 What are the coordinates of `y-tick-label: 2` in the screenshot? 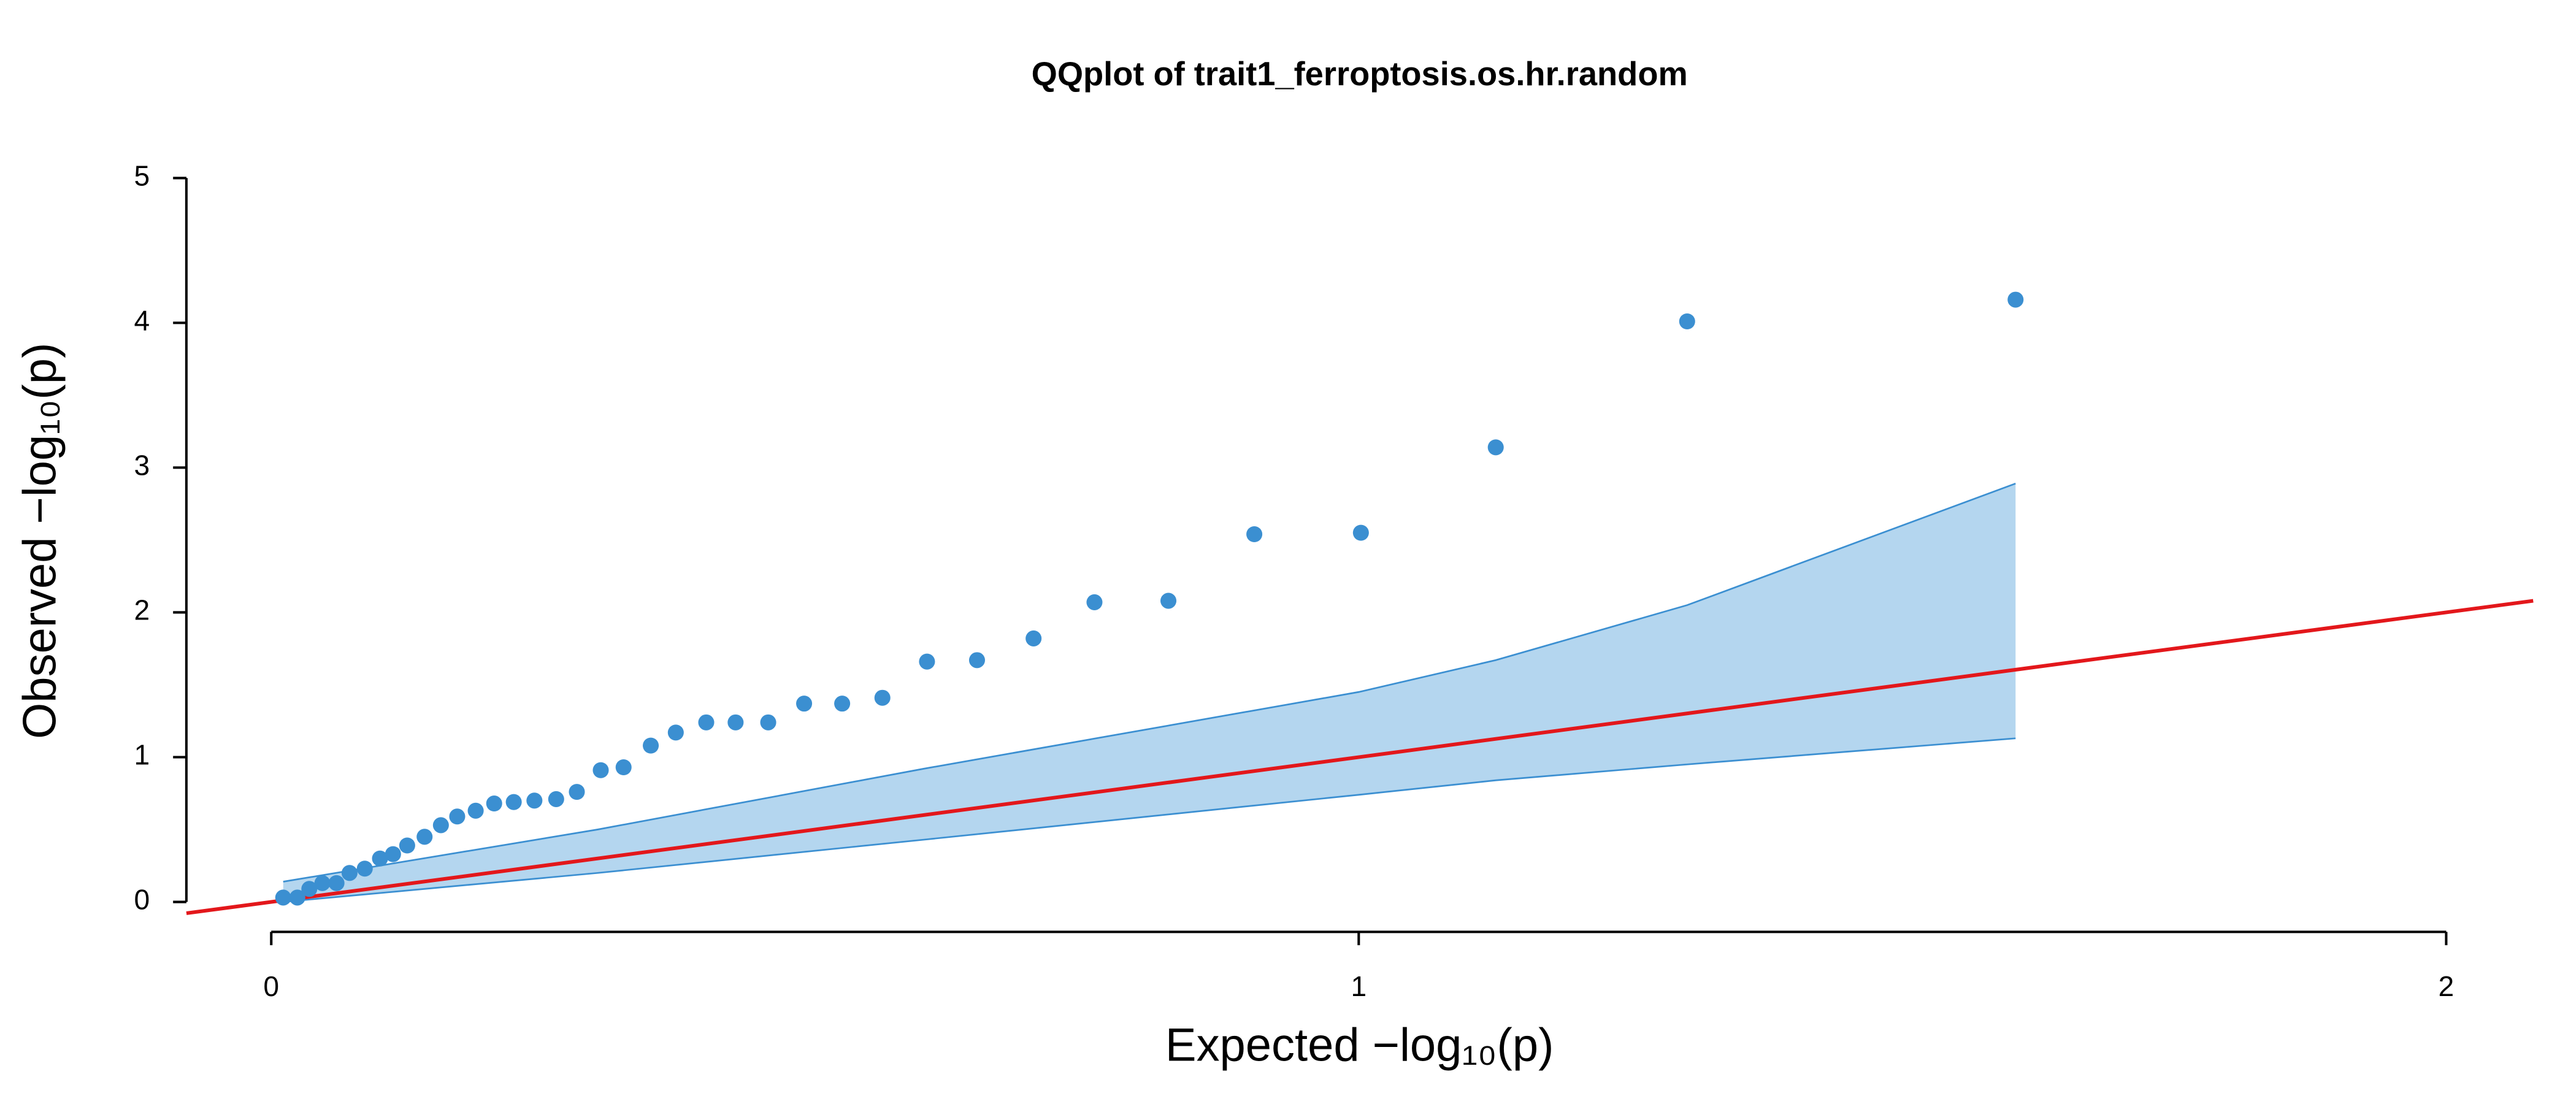 It's located at (142, 610).